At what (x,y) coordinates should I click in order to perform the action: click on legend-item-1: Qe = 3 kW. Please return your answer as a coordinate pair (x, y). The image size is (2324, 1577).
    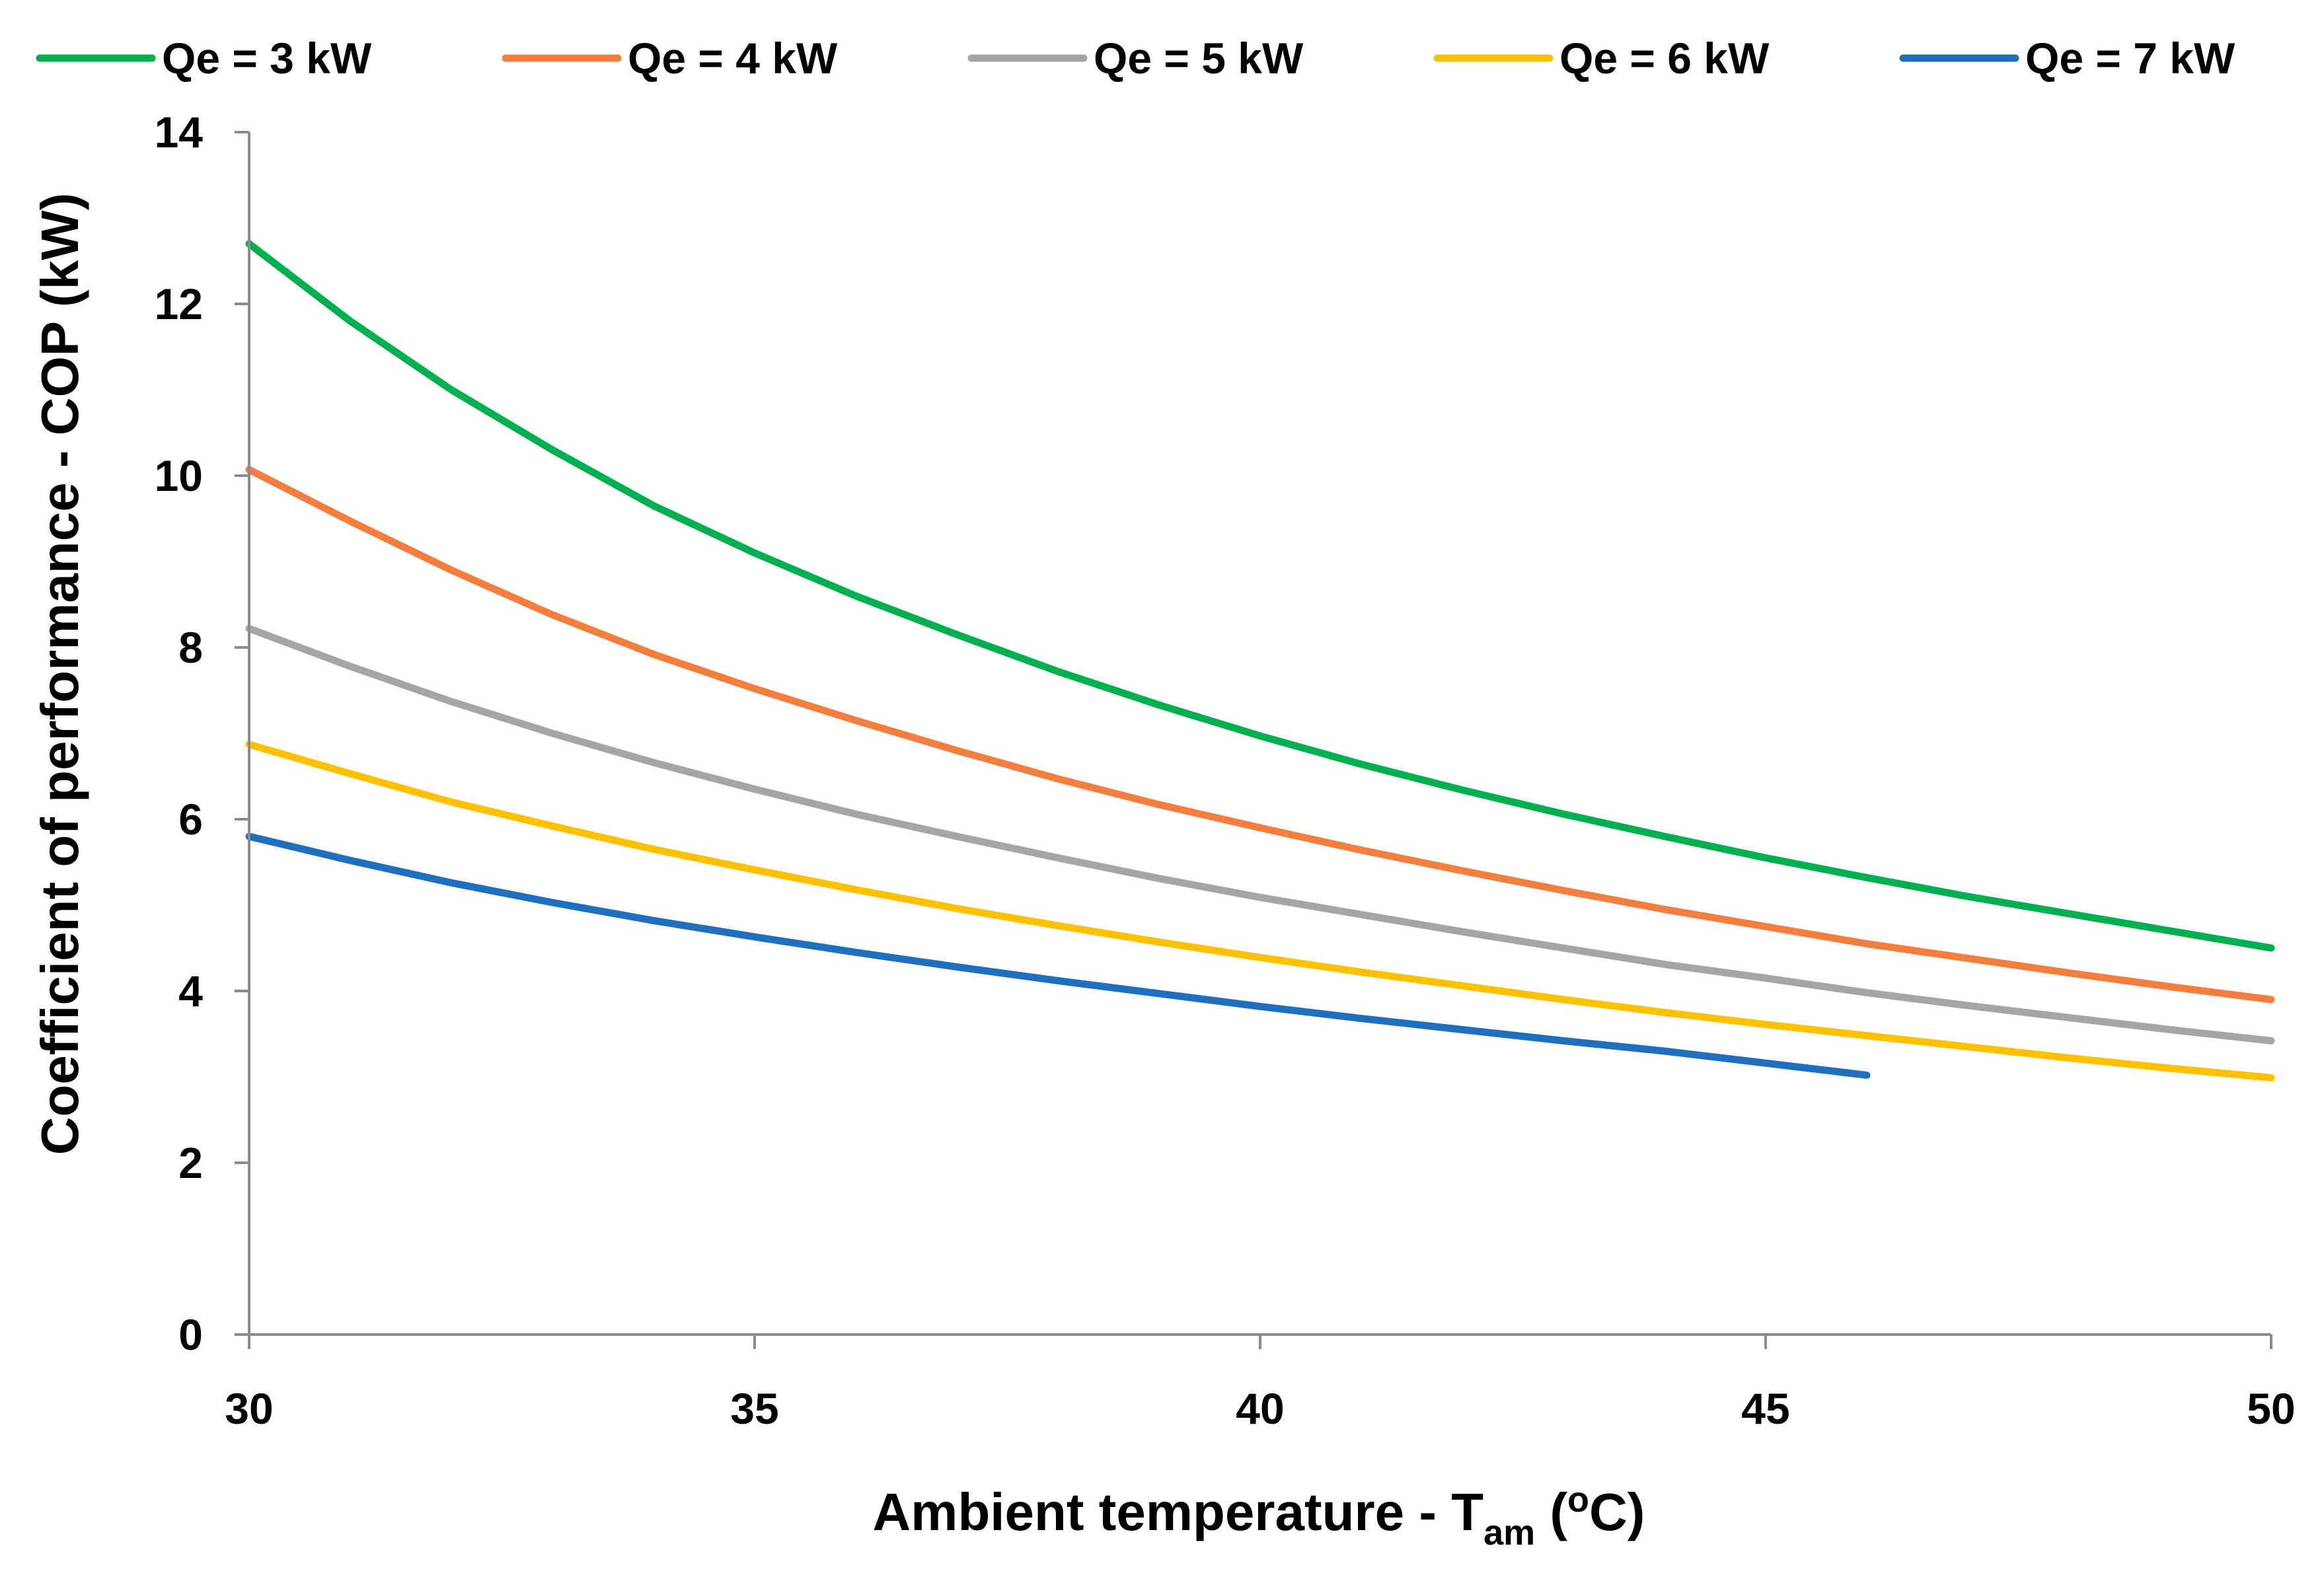
    Looking at the image, I should click on (204, 58).